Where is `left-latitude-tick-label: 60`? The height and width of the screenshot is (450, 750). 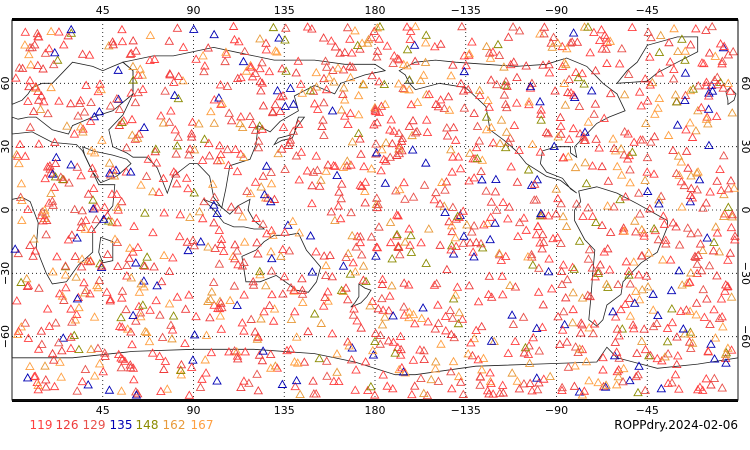 left-latitude-tick-label: 60 is located at coordinates (6, 83).